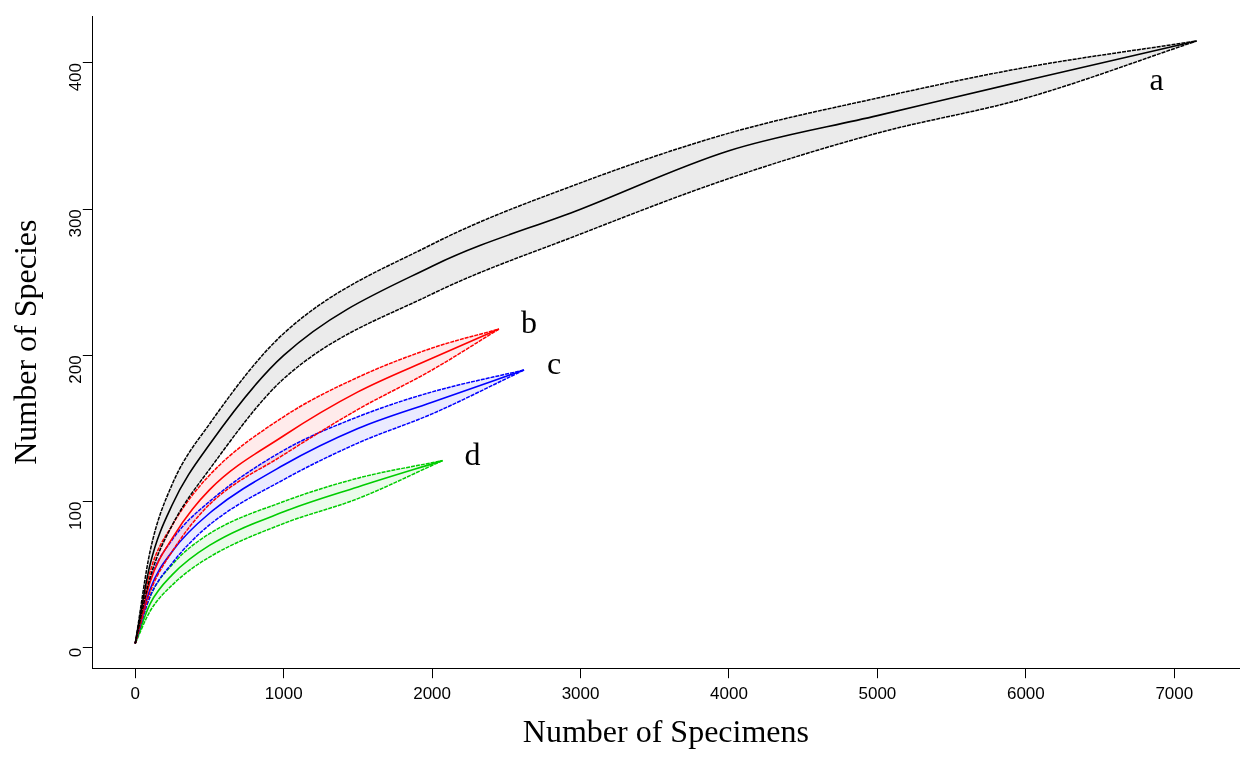  What do you see at coordinates (1174, 694) in the screenshot?
I see `x-tick-label: 7000` at bounding box center [1174, 694].